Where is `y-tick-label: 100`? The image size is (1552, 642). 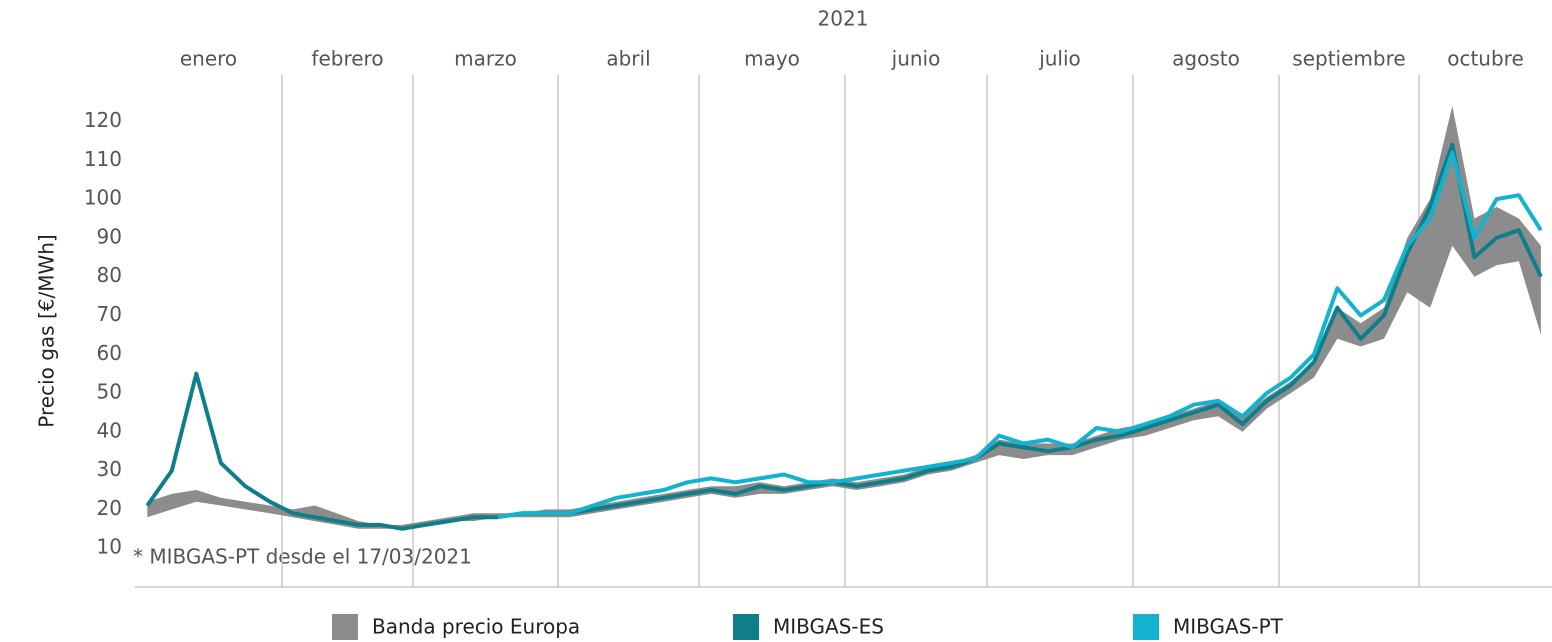 y-tick-label: 100 is located at coordinates (103, 198).